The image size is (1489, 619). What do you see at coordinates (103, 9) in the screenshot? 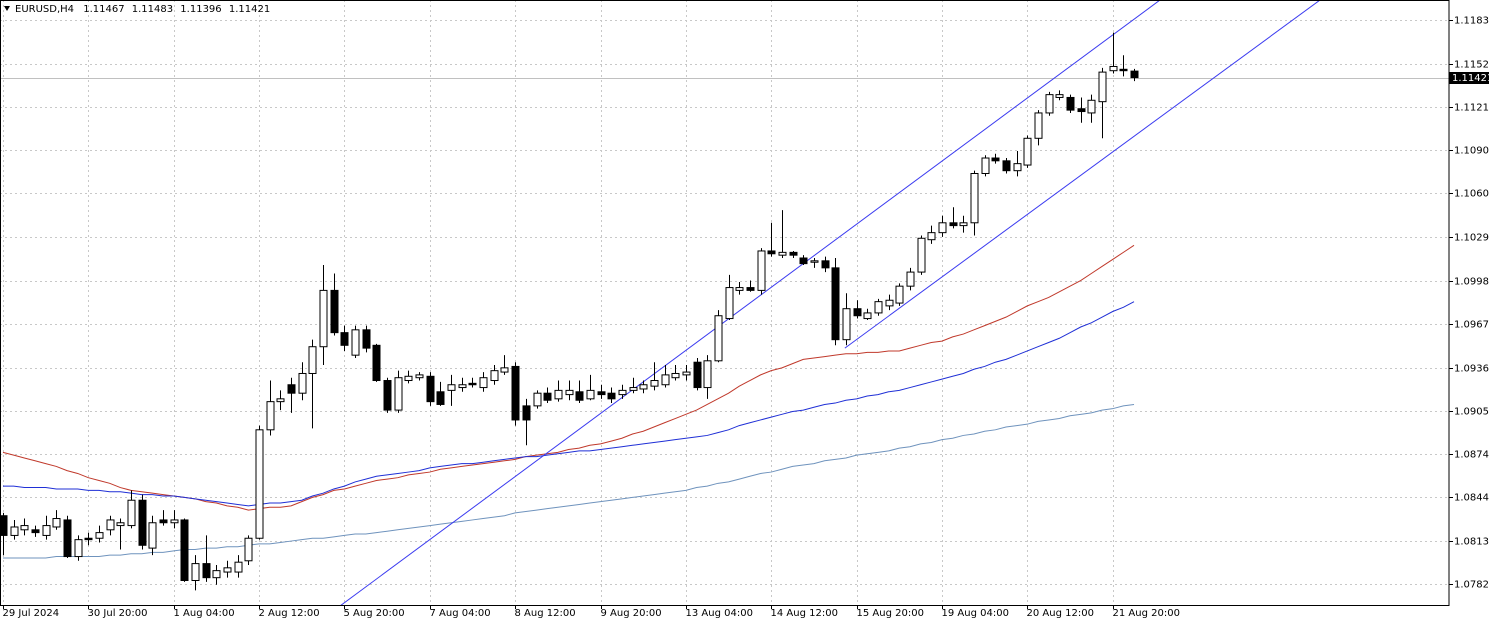
I see `header-open: 1.11467` at bounding box center [103, 9].